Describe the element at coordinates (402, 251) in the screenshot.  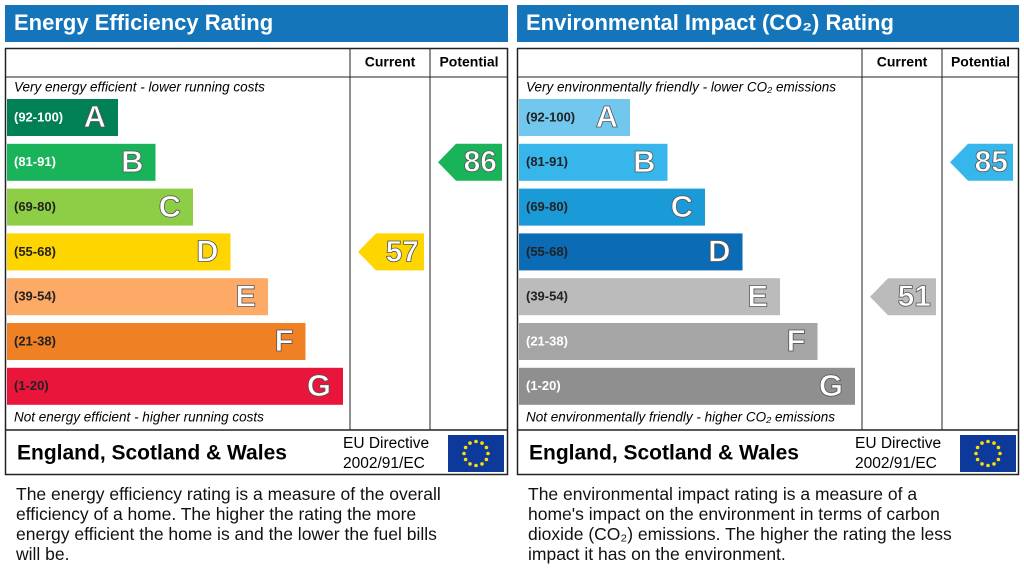
I see `rating-value: 57` at that location.